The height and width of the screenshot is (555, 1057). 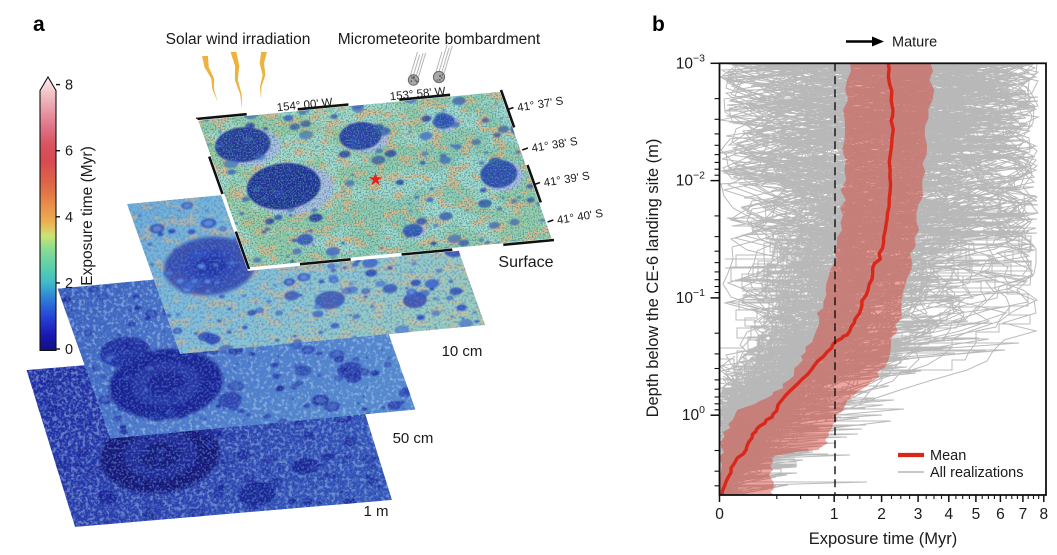 I want to click on svg-text: 1 m, so click(x=375, y=511).